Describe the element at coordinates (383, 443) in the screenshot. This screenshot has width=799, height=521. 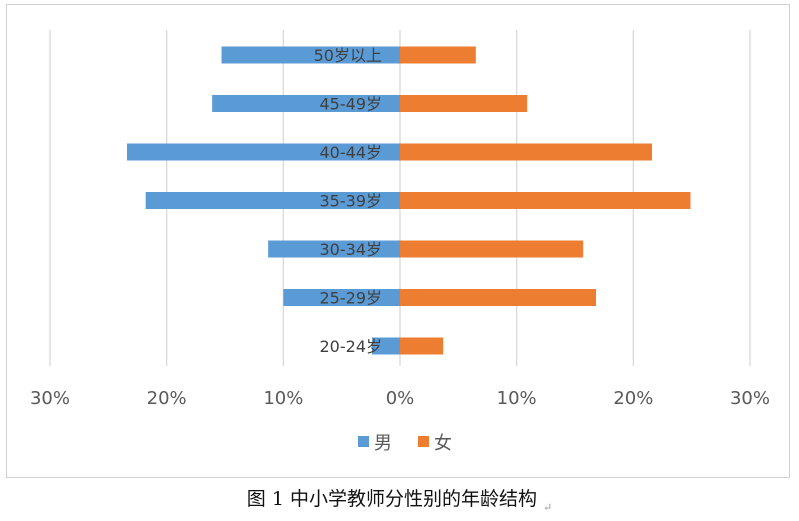
I see `legend-label: 男` at that location.